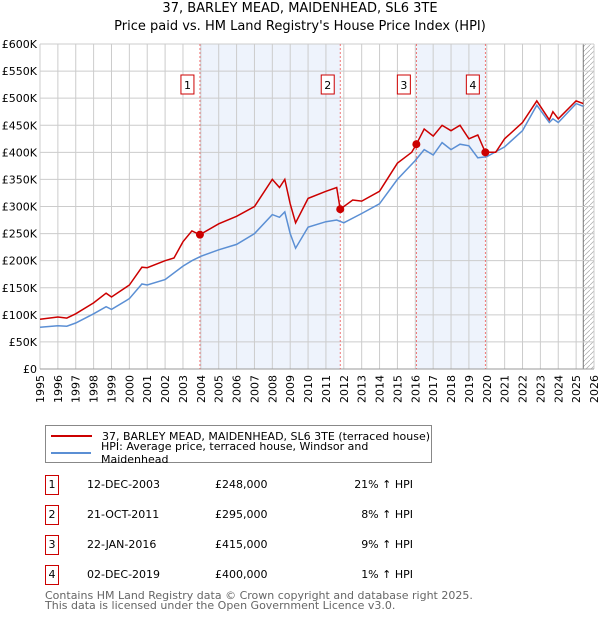 This screenshot has width=600, height=620. What do you see at coordinates (20, 315) in the screenshot?
I see `y-tick-label: £100K` at bounding box center [20, 315].